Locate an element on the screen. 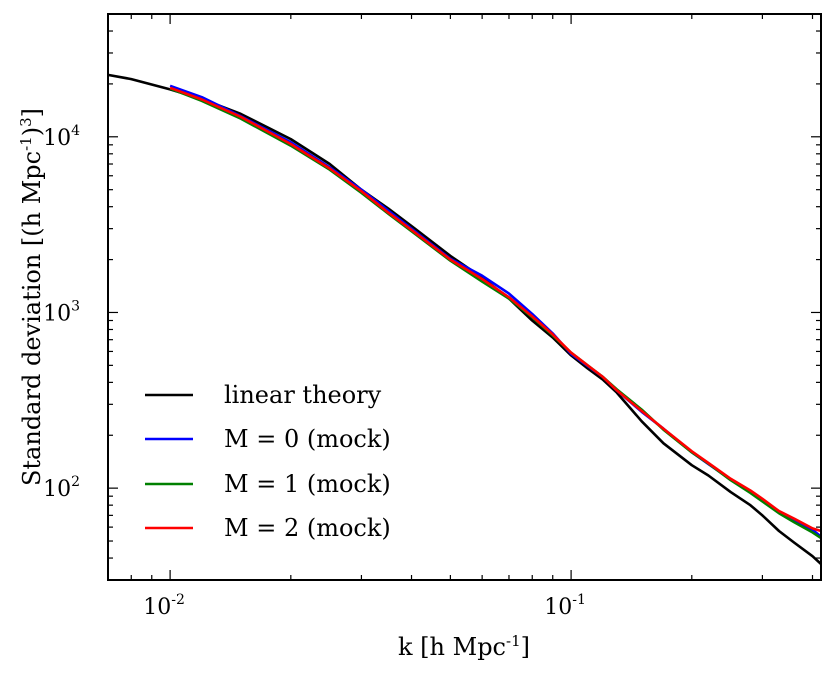 The image size is (830, 675). legend-label-2: M = 1 (mock) is located at coordinates (307, 484).